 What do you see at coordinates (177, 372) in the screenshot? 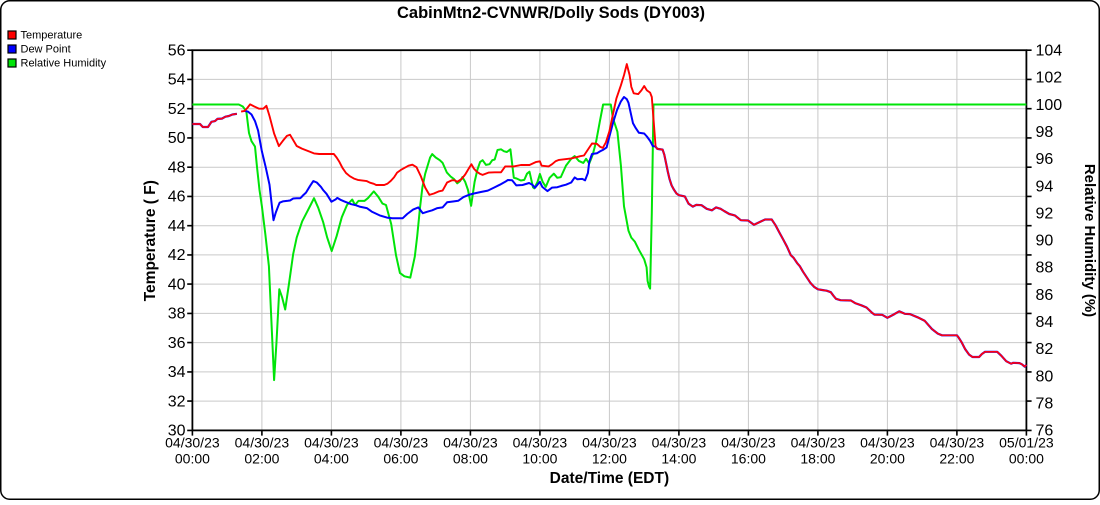
I see `svg-text: 34` at bounding box center [177, 372].